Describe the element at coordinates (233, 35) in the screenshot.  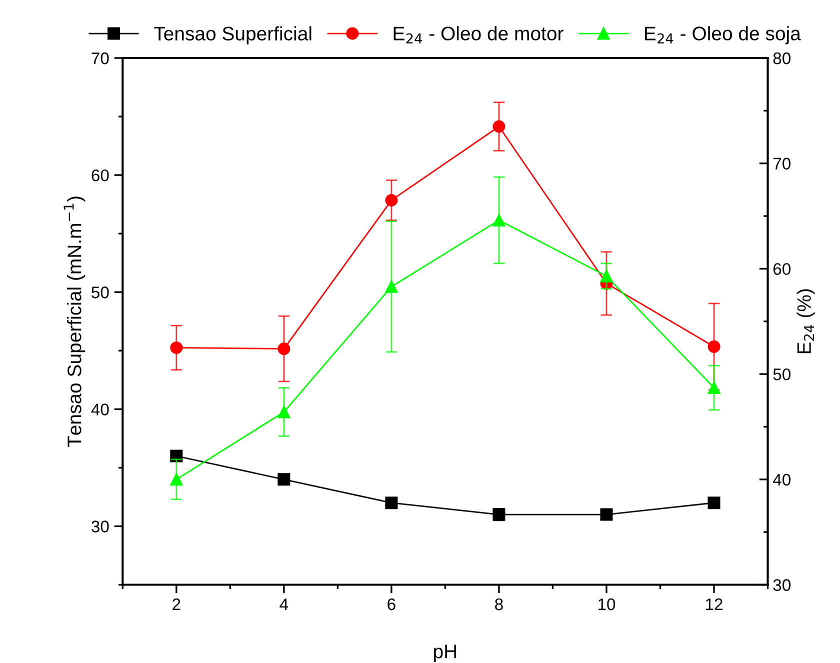
I see `legend-label: Tensao Superficial` at that location.